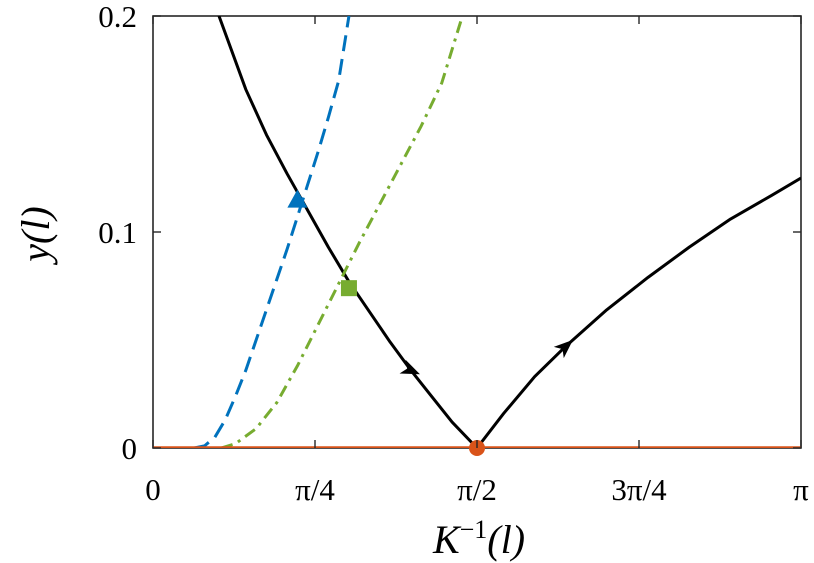  What do you see at coordinates (447, 539) in the screenshot?
I see `x-axis-label-base: K` at bounding box center [447, 539].